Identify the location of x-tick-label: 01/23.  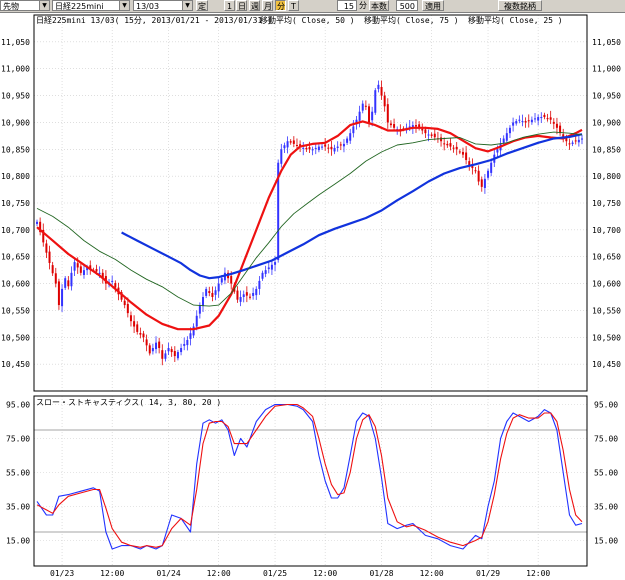
(62, 573).